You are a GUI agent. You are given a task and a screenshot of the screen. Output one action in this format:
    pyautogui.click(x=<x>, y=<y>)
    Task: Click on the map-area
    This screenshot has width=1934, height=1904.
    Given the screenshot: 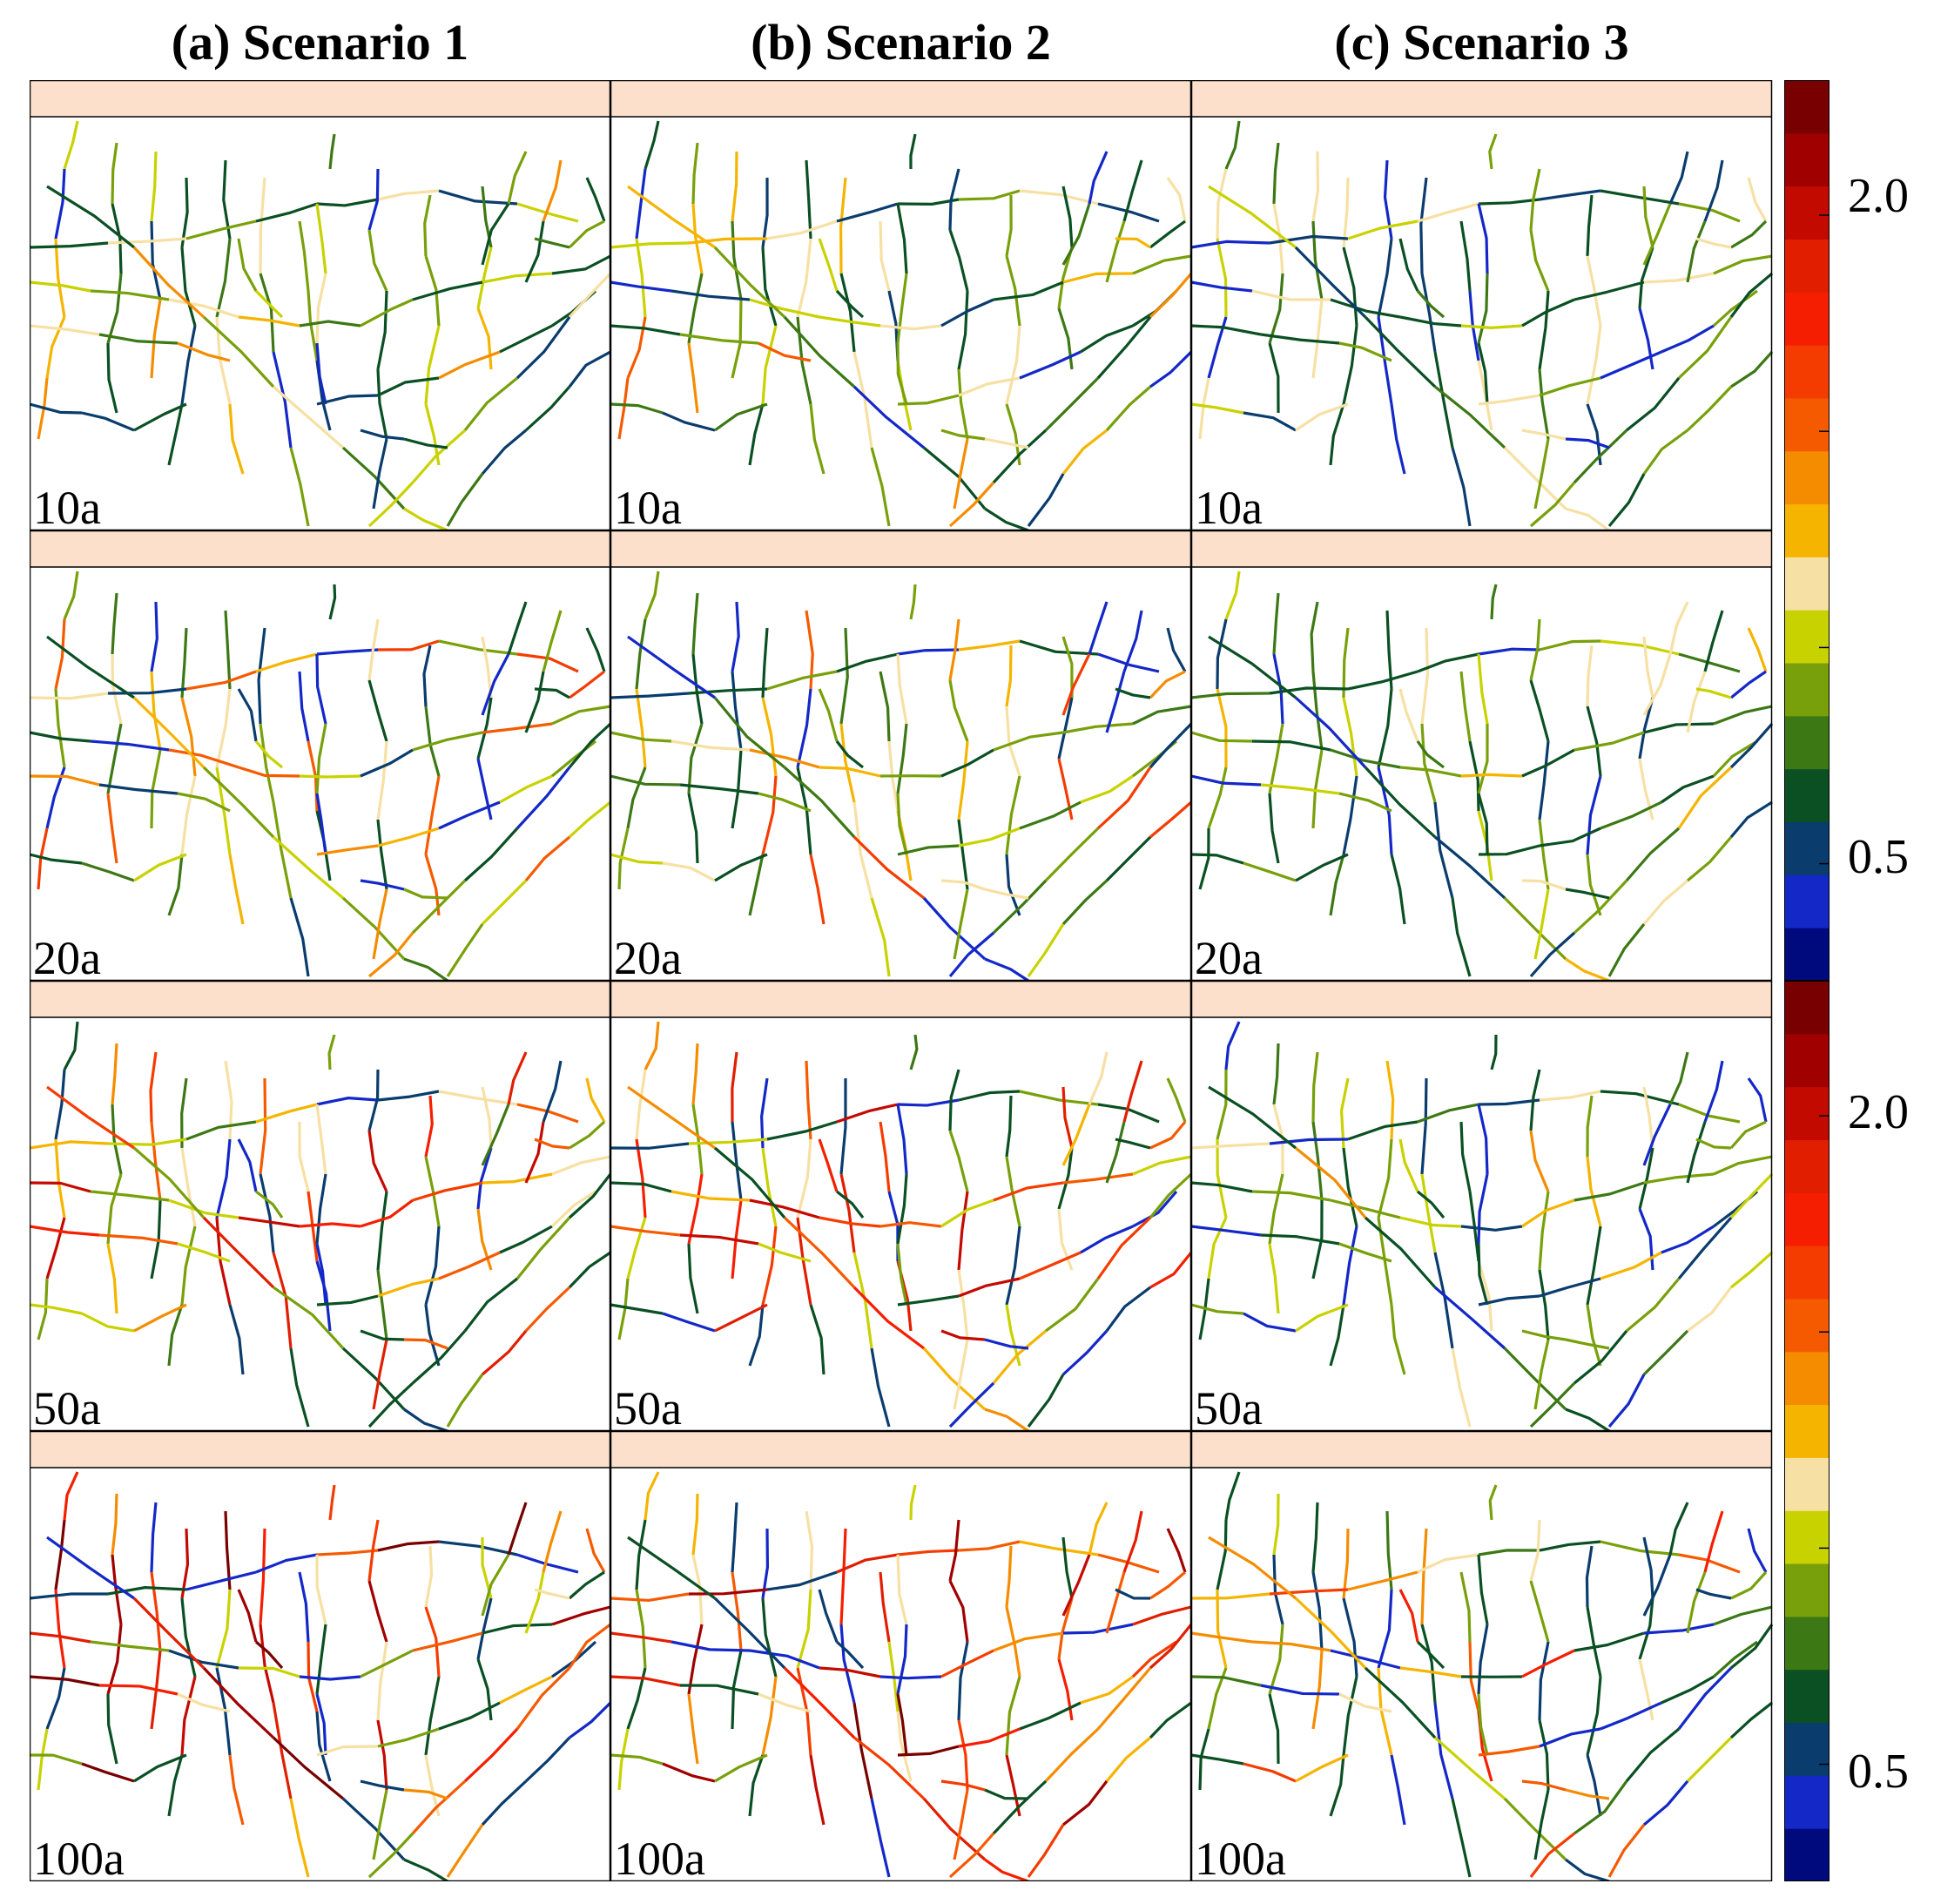 What is the action you would take?
    pyautogui.click(x=320, y=774)
    